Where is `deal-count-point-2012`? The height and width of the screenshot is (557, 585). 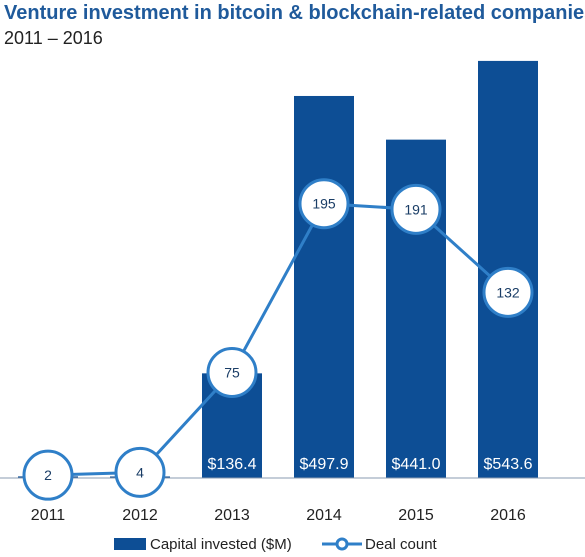
deal-count-point-2012 is located at coordinates (140, 472).